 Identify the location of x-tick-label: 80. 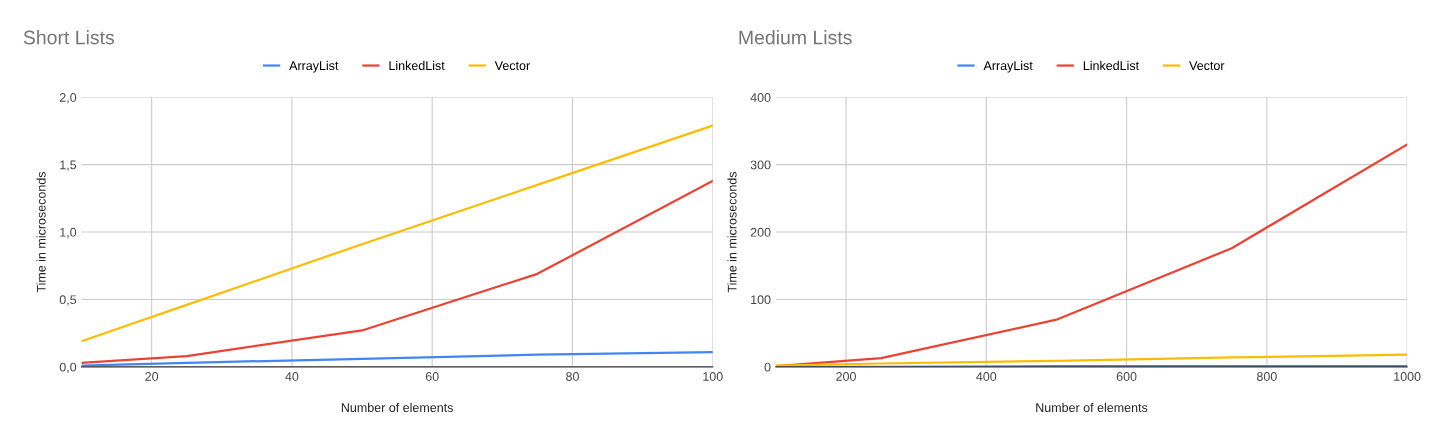
(572, 376).